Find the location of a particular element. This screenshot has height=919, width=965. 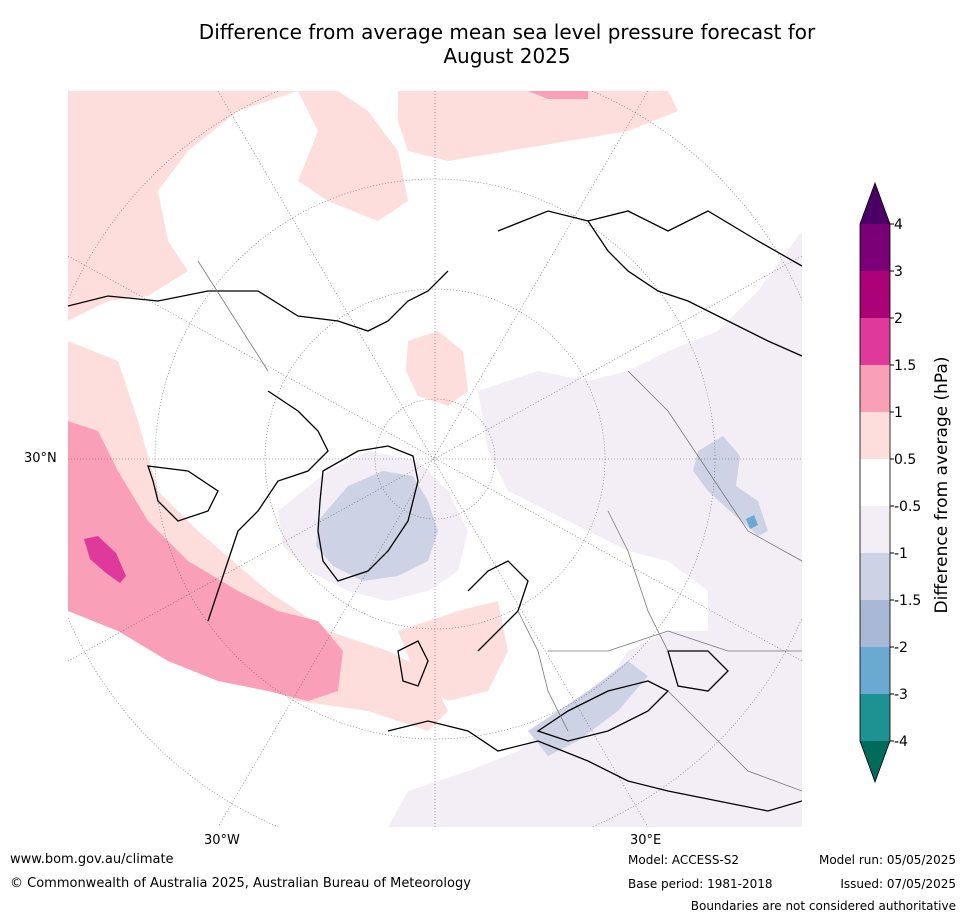

footer-model-run: Model run: 05/05/2025 is located at coordinates (887, 860).